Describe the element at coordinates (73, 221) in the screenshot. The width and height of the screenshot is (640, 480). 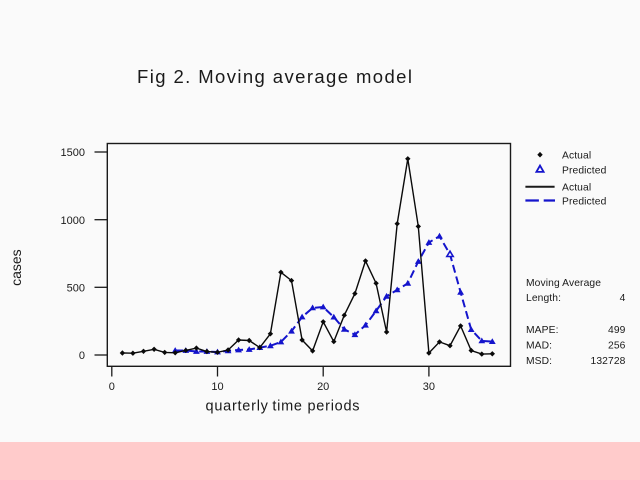
I see `svg-text: 1000` at that location.